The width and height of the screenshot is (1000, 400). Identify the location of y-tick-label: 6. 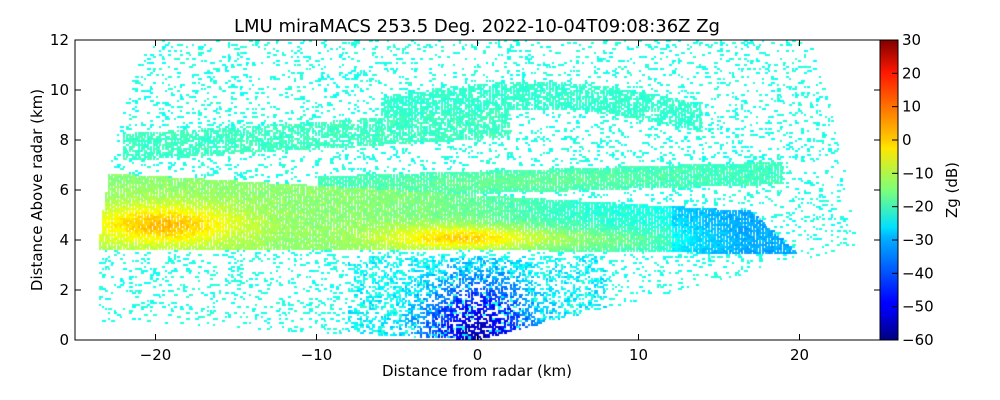
(64, 190).